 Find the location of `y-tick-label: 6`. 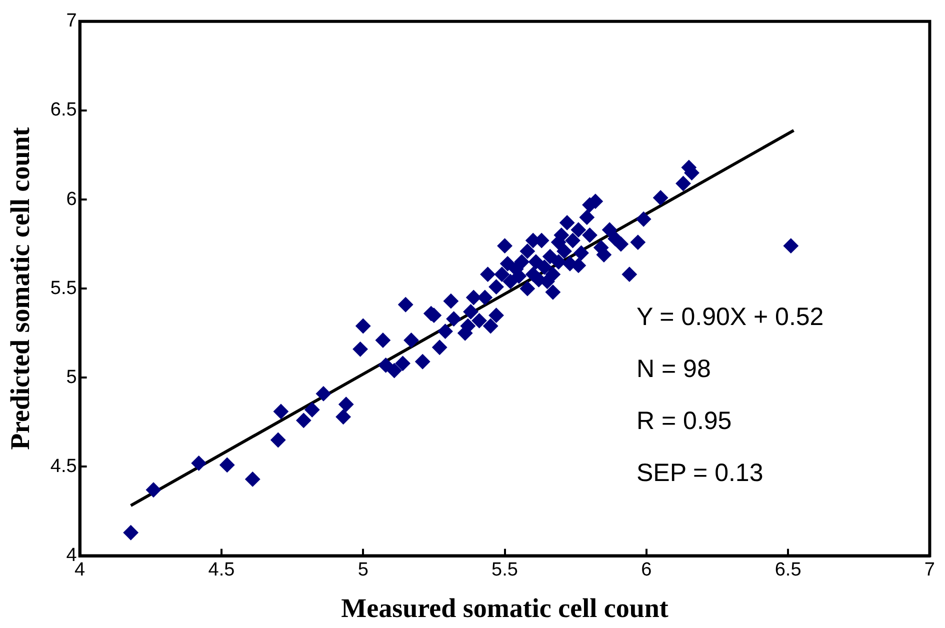

y-tick-label: 6 is located at coordinates (71, 199).